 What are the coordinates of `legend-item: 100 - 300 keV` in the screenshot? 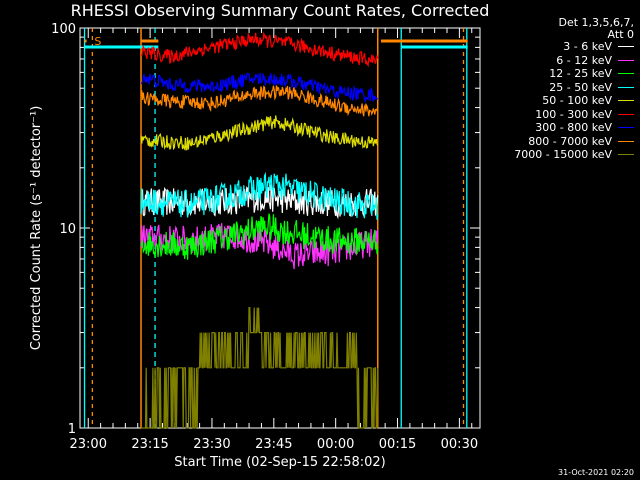 It's located at (554, 115).